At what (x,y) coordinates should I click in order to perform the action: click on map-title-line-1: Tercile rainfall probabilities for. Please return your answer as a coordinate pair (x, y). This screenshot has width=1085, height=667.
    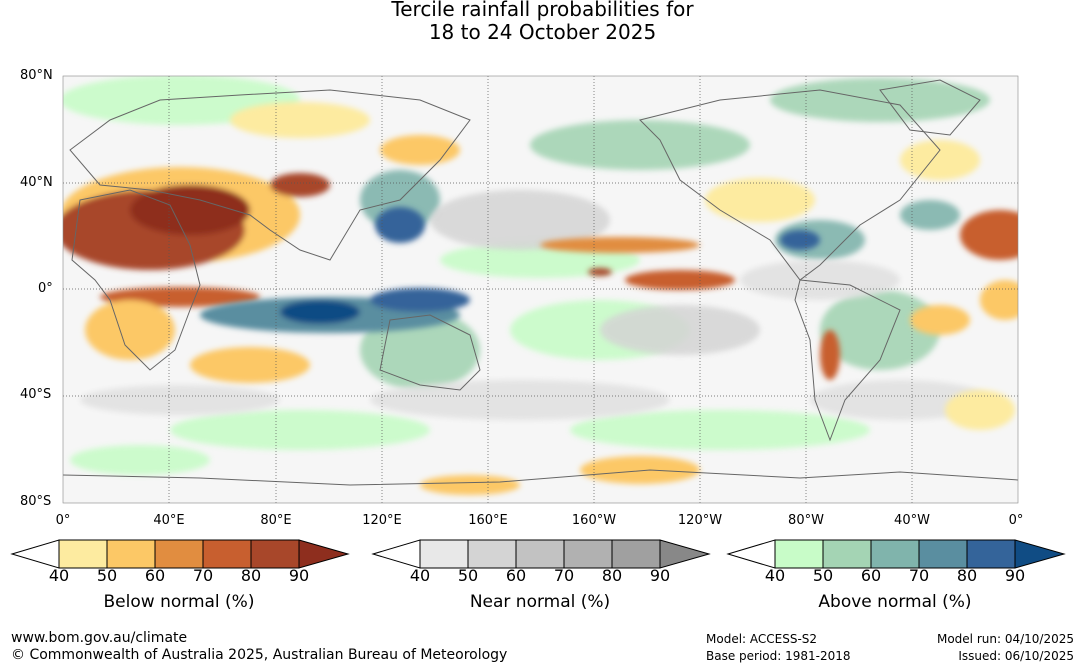
    Looking at the image, I should click on (542, 10).